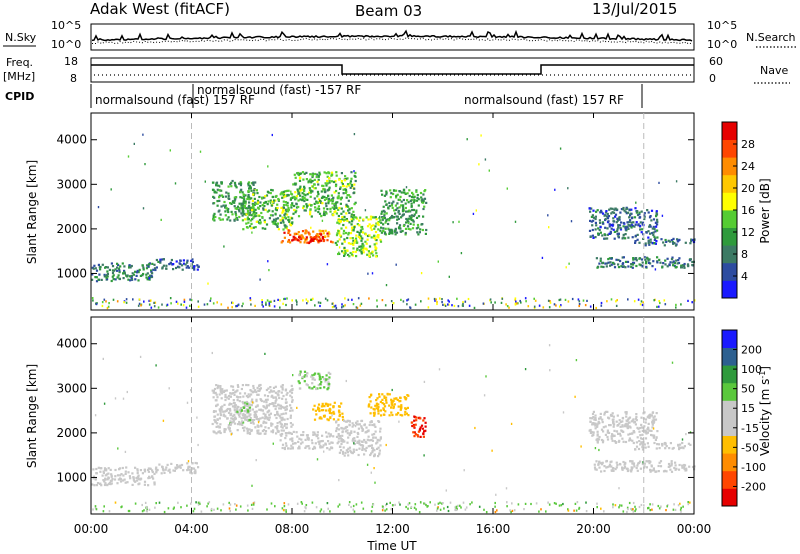 This screenshot has width=800, height=554. I want to click on colorbar-segment, so click(729, 462).